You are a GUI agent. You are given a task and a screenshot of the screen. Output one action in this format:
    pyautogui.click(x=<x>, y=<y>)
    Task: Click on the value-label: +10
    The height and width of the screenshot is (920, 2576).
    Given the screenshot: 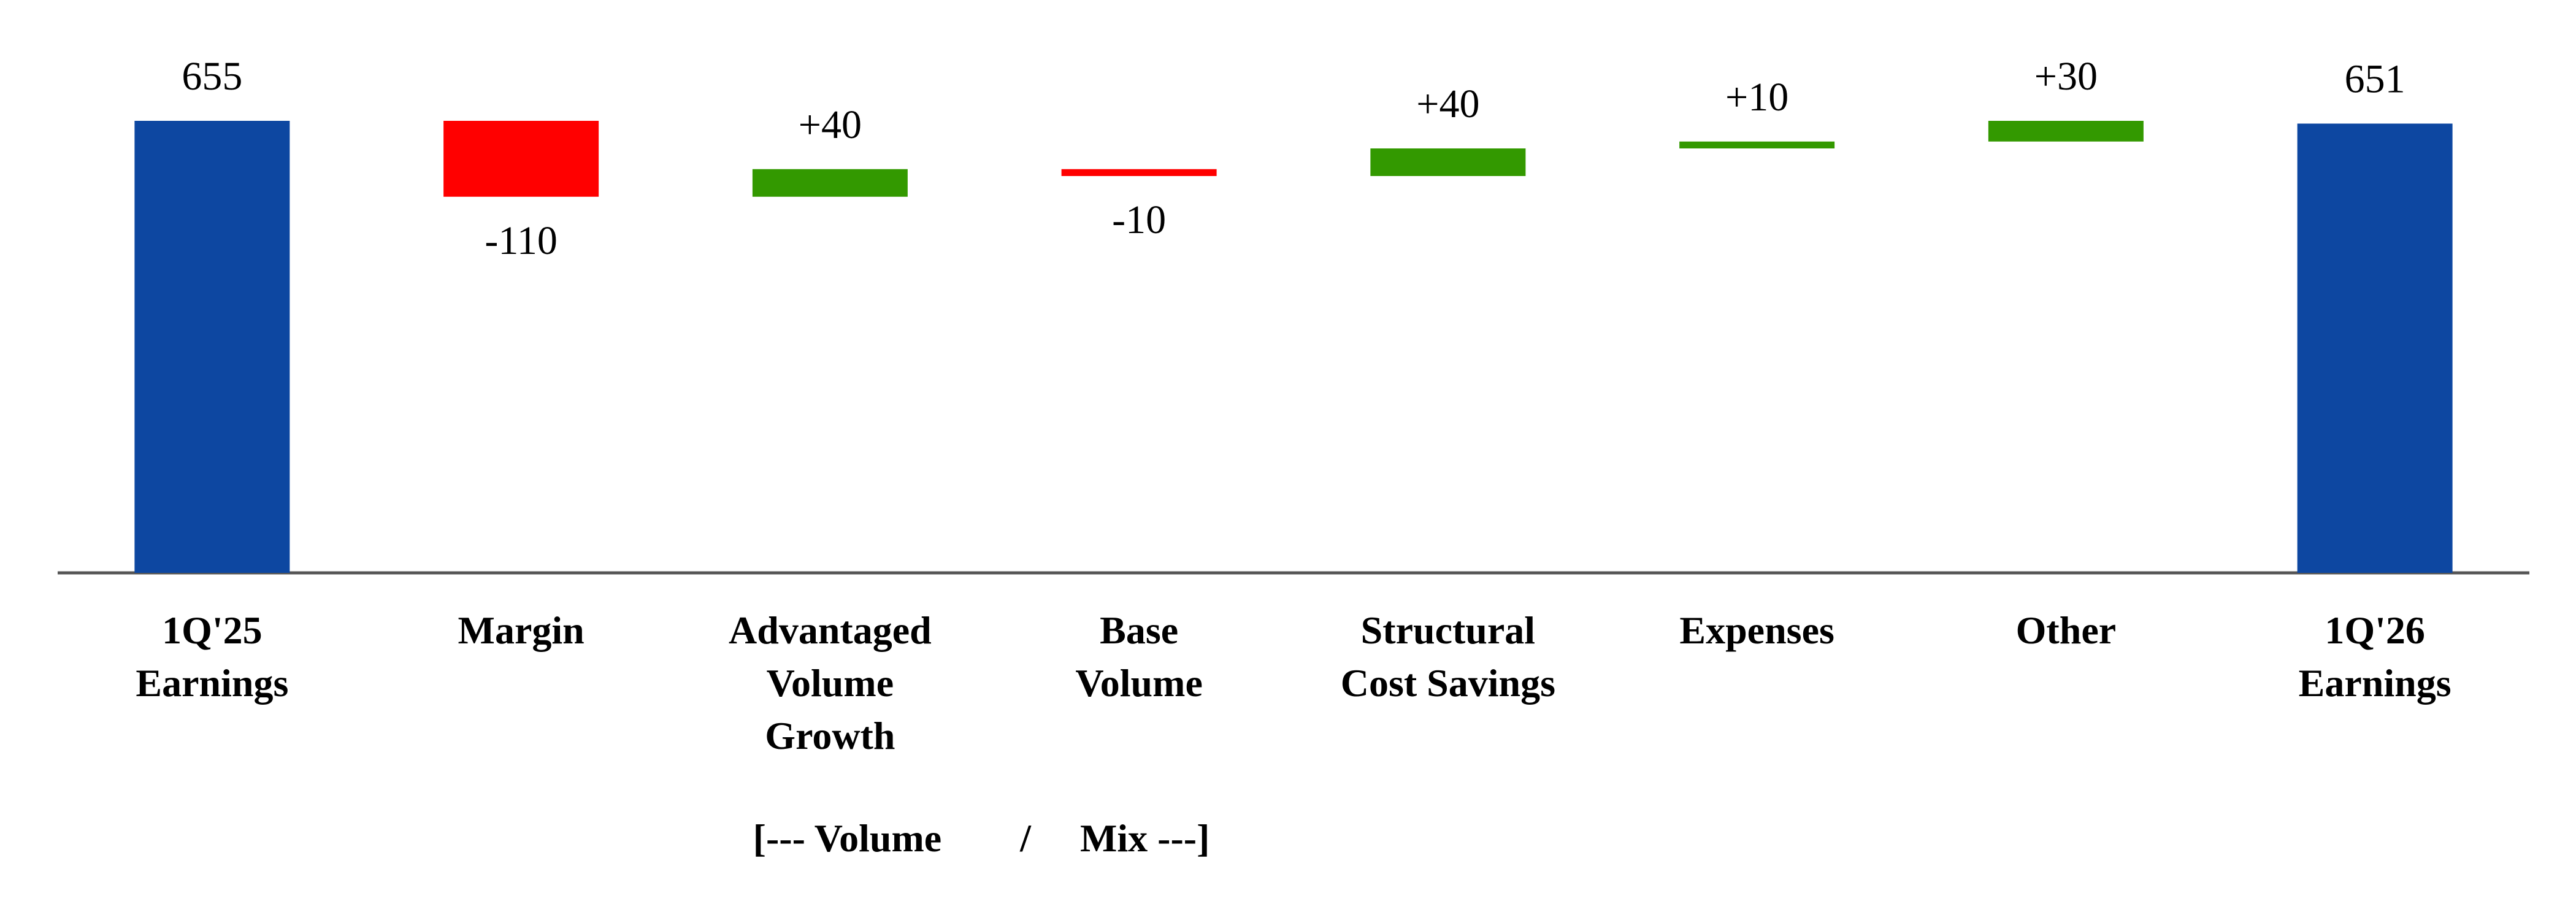 What is the action you would take?
    pyautogui.click(x=1756, y=97)
    